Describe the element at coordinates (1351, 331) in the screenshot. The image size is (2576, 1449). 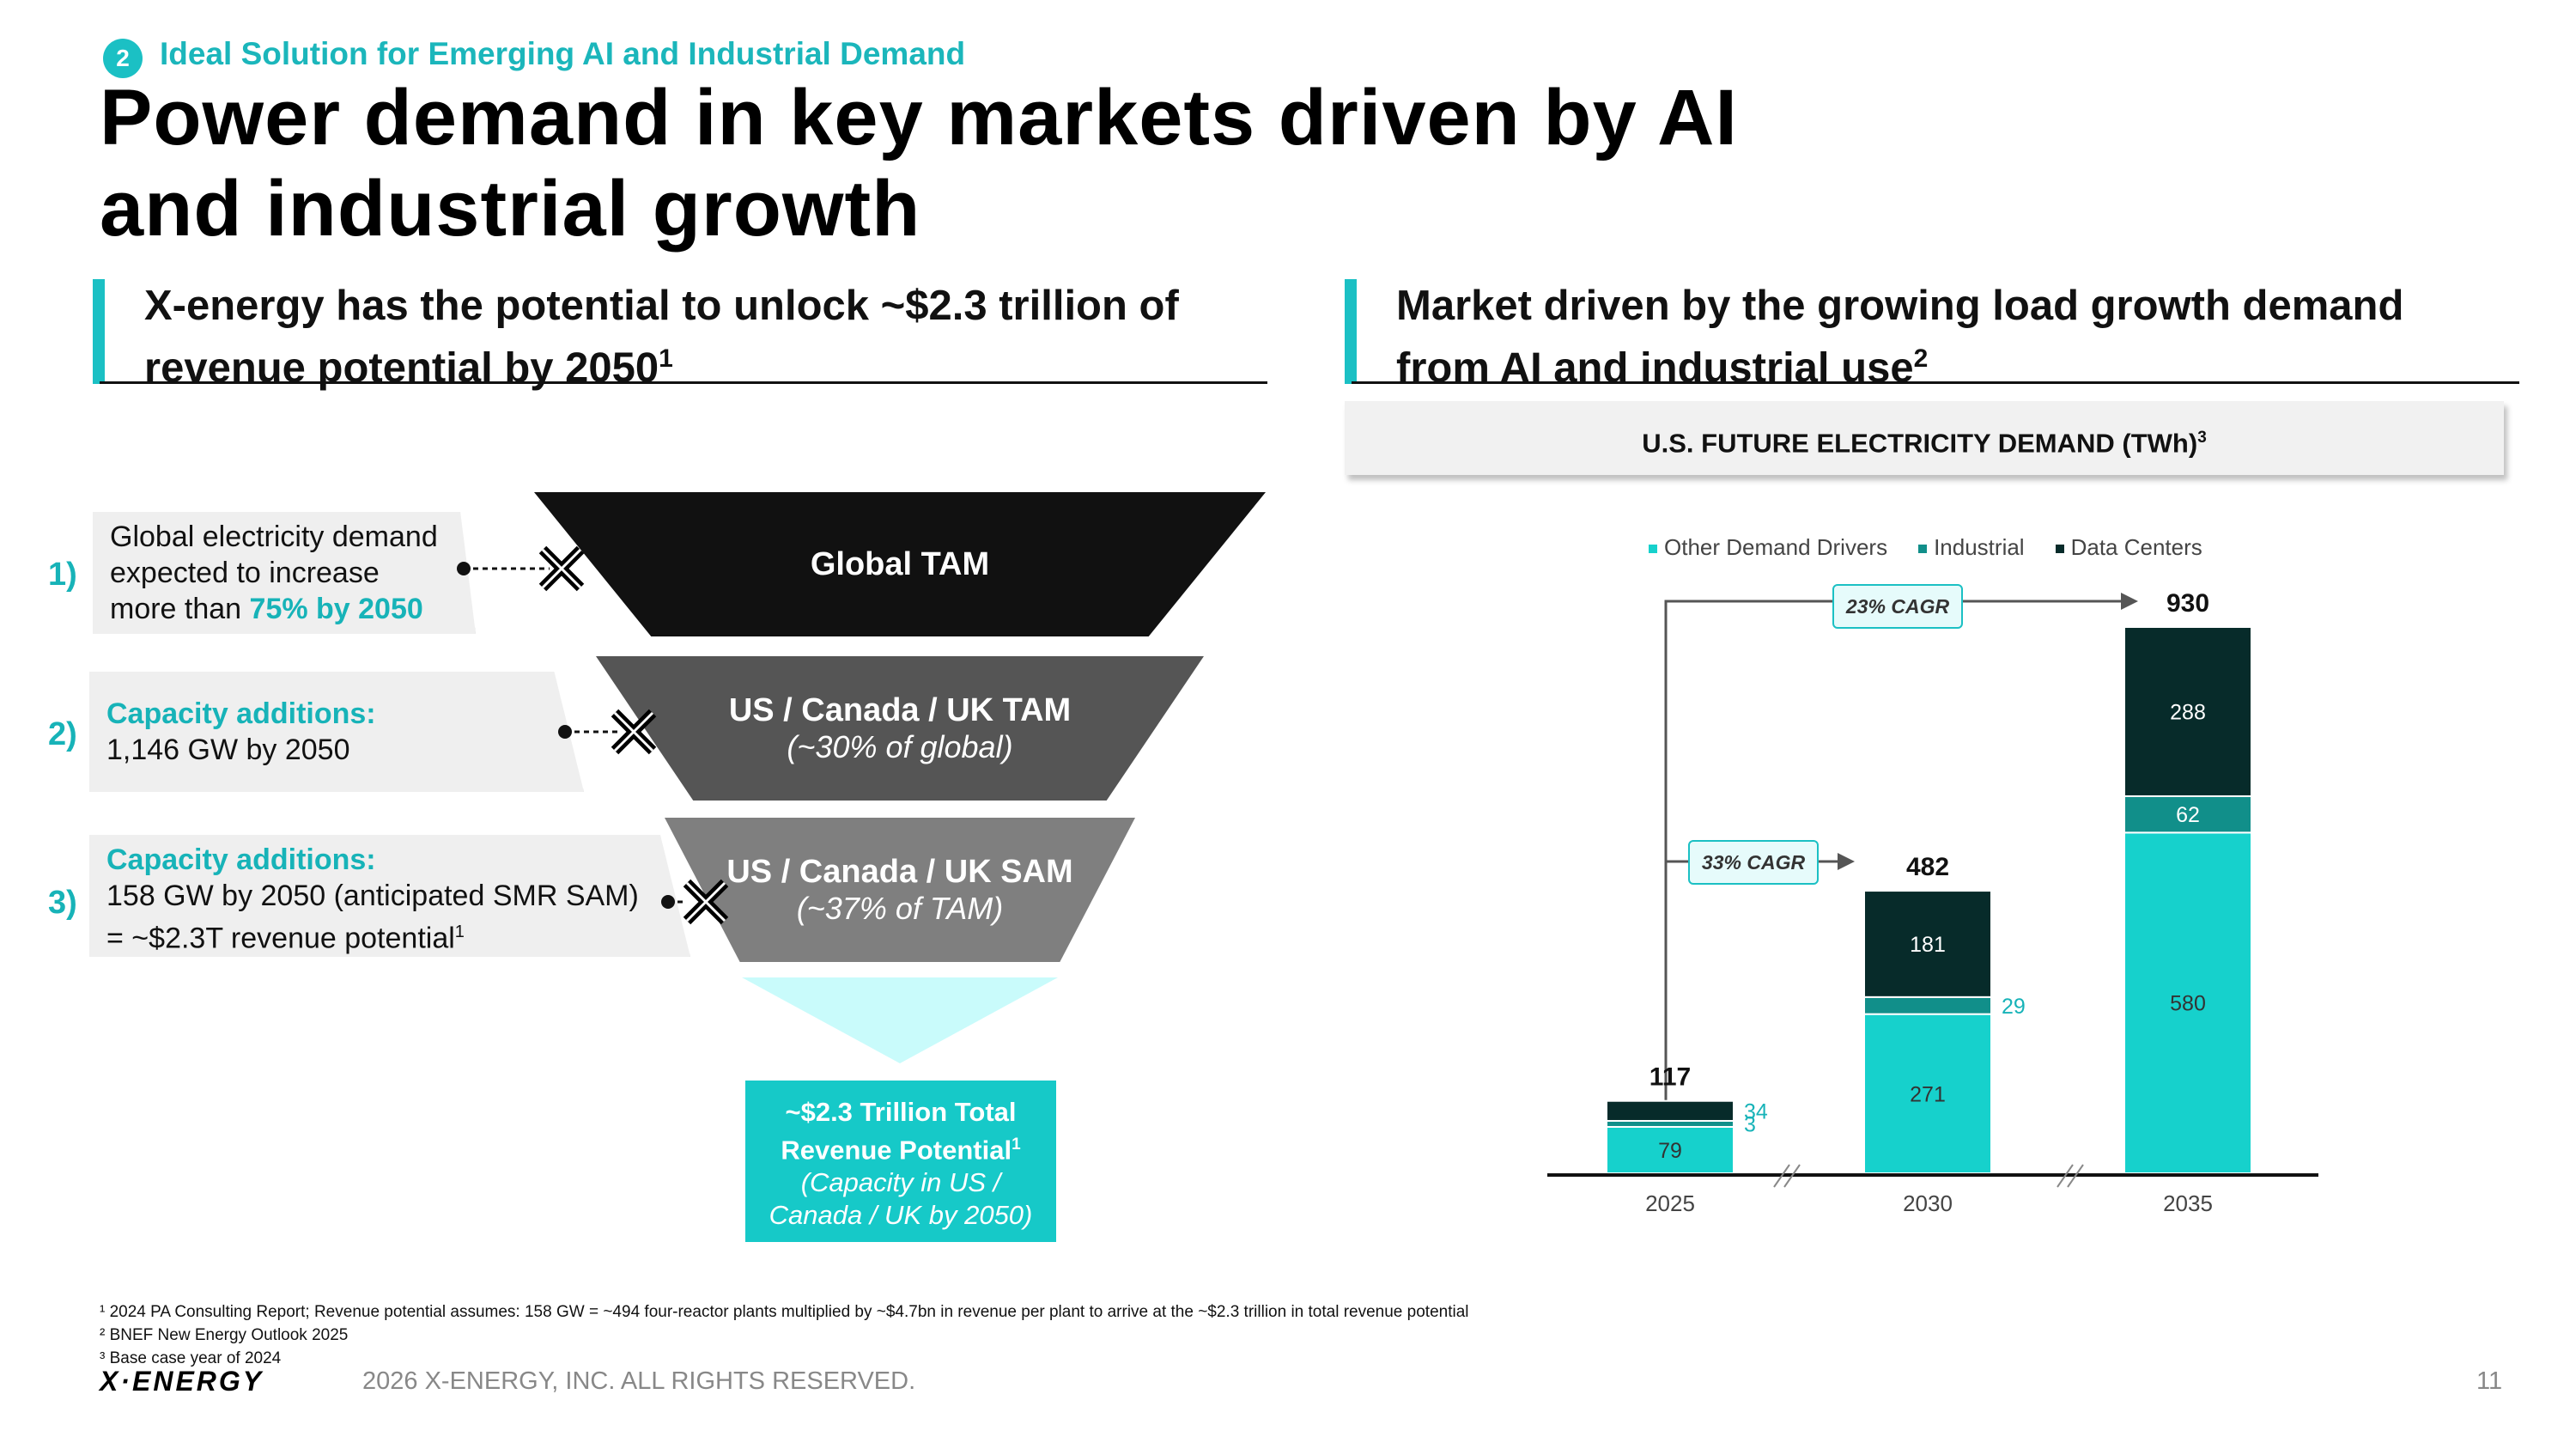
I see `right-heading-accent-bar` at that location.